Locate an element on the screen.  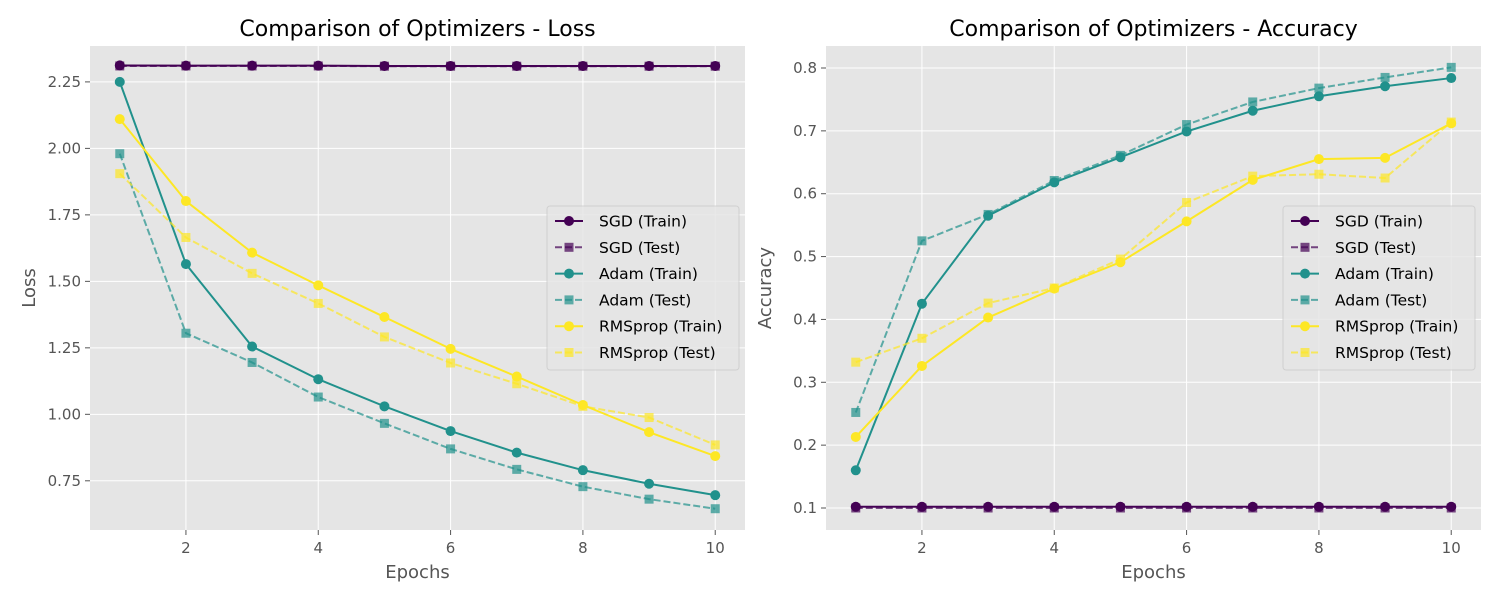
y-tick-label: 2.00 is located at coordinates (64, 148).